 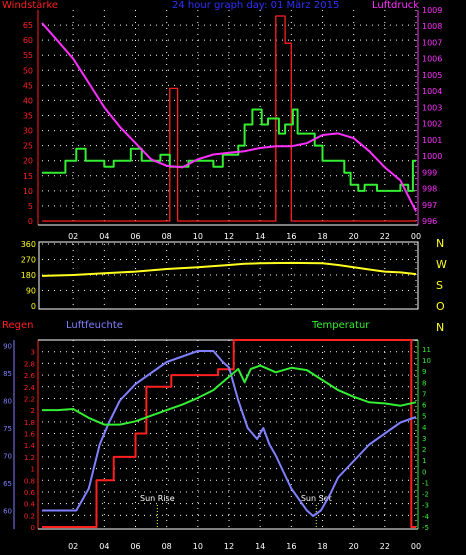 What do you see at coordinates (426, 361) in the screenshot?
I see `p3-temp-tick: 10` at bounding box center [426, 361].